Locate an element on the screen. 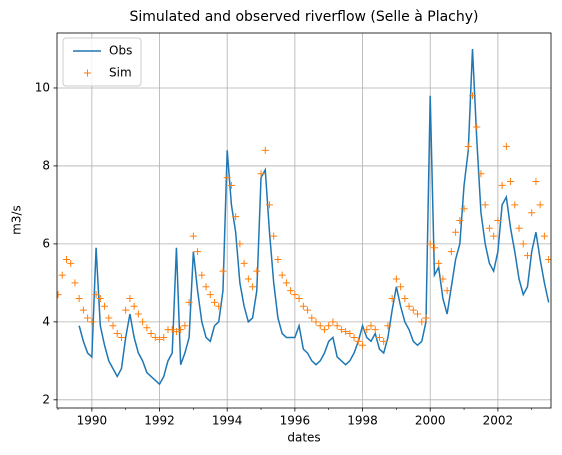  legend-box is located at coordinates (102, 62).